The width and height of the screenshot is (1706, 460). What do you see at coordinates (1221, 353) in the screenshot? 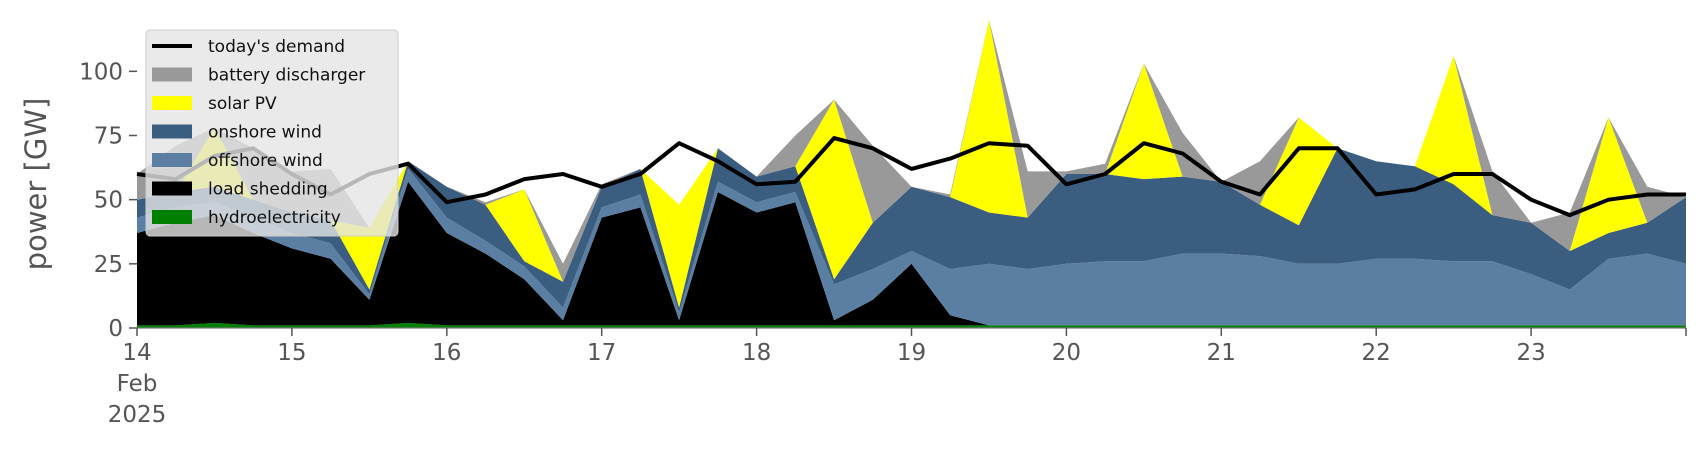
I see `x-tick-label: 21` at bounding box center [1221, 353].